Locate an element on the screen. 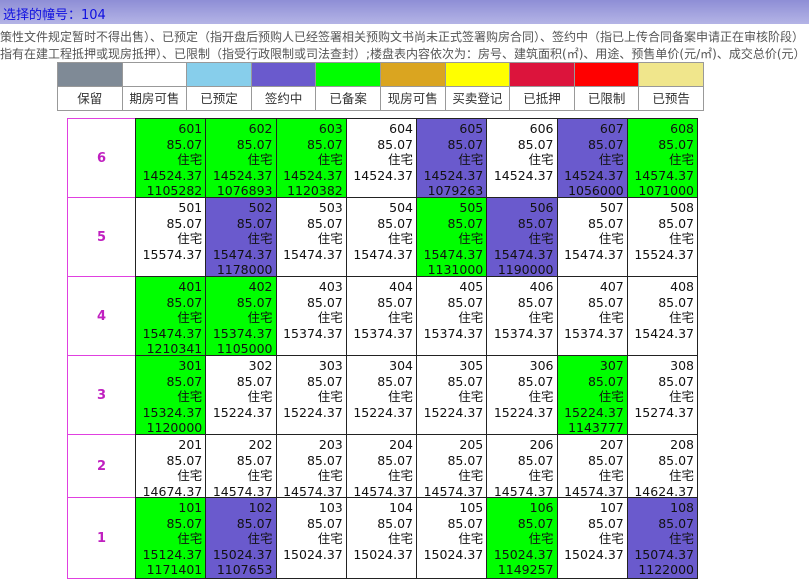  unit-cell: 406 85.07 住宅 15374.37 is located at coordinates (522, 316).